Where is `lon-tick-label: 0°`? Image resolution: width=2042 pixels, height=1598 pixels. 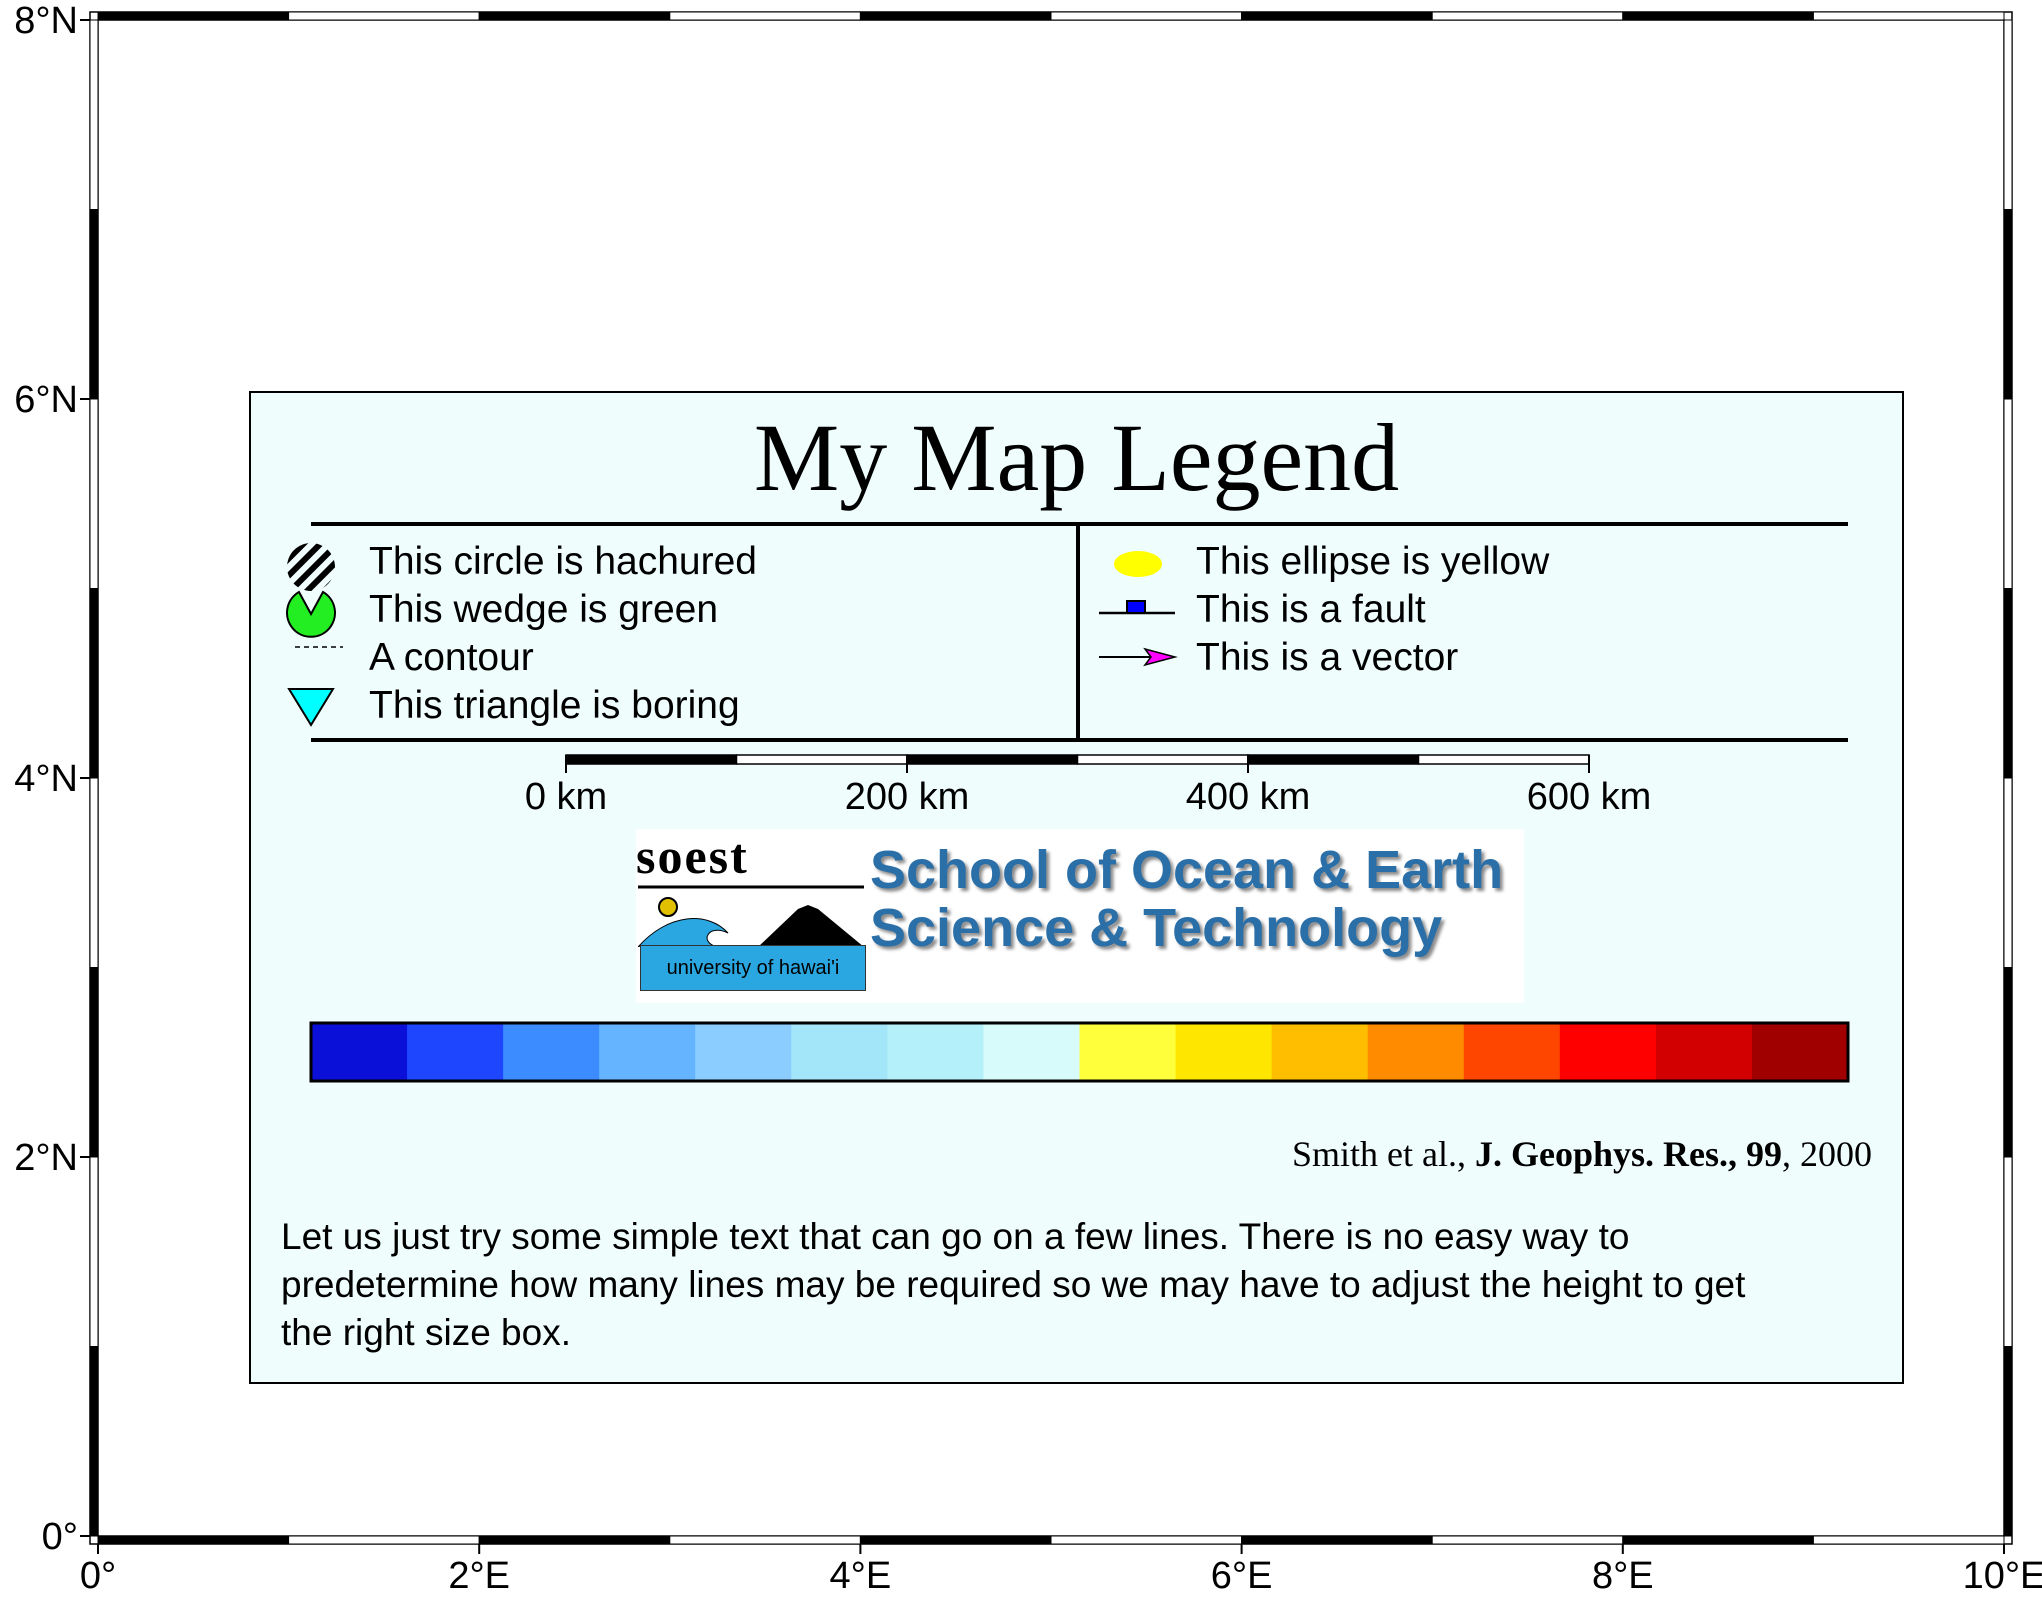 lon-tick-label: 0° is located at coordinates (98, 1576).